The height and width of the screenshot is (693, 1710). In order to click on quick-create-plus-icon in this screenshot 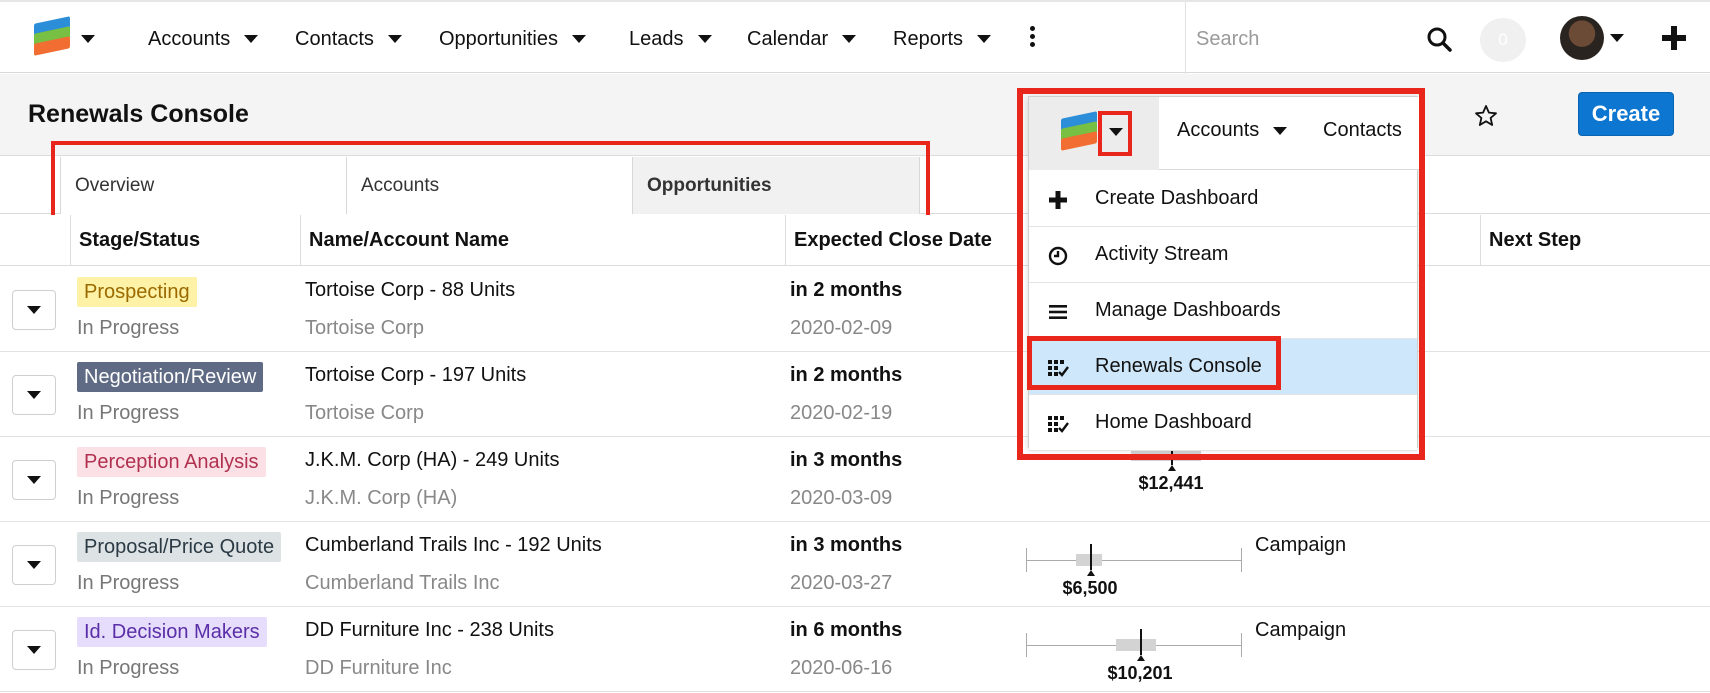, I will do `click(1674, 38)`.